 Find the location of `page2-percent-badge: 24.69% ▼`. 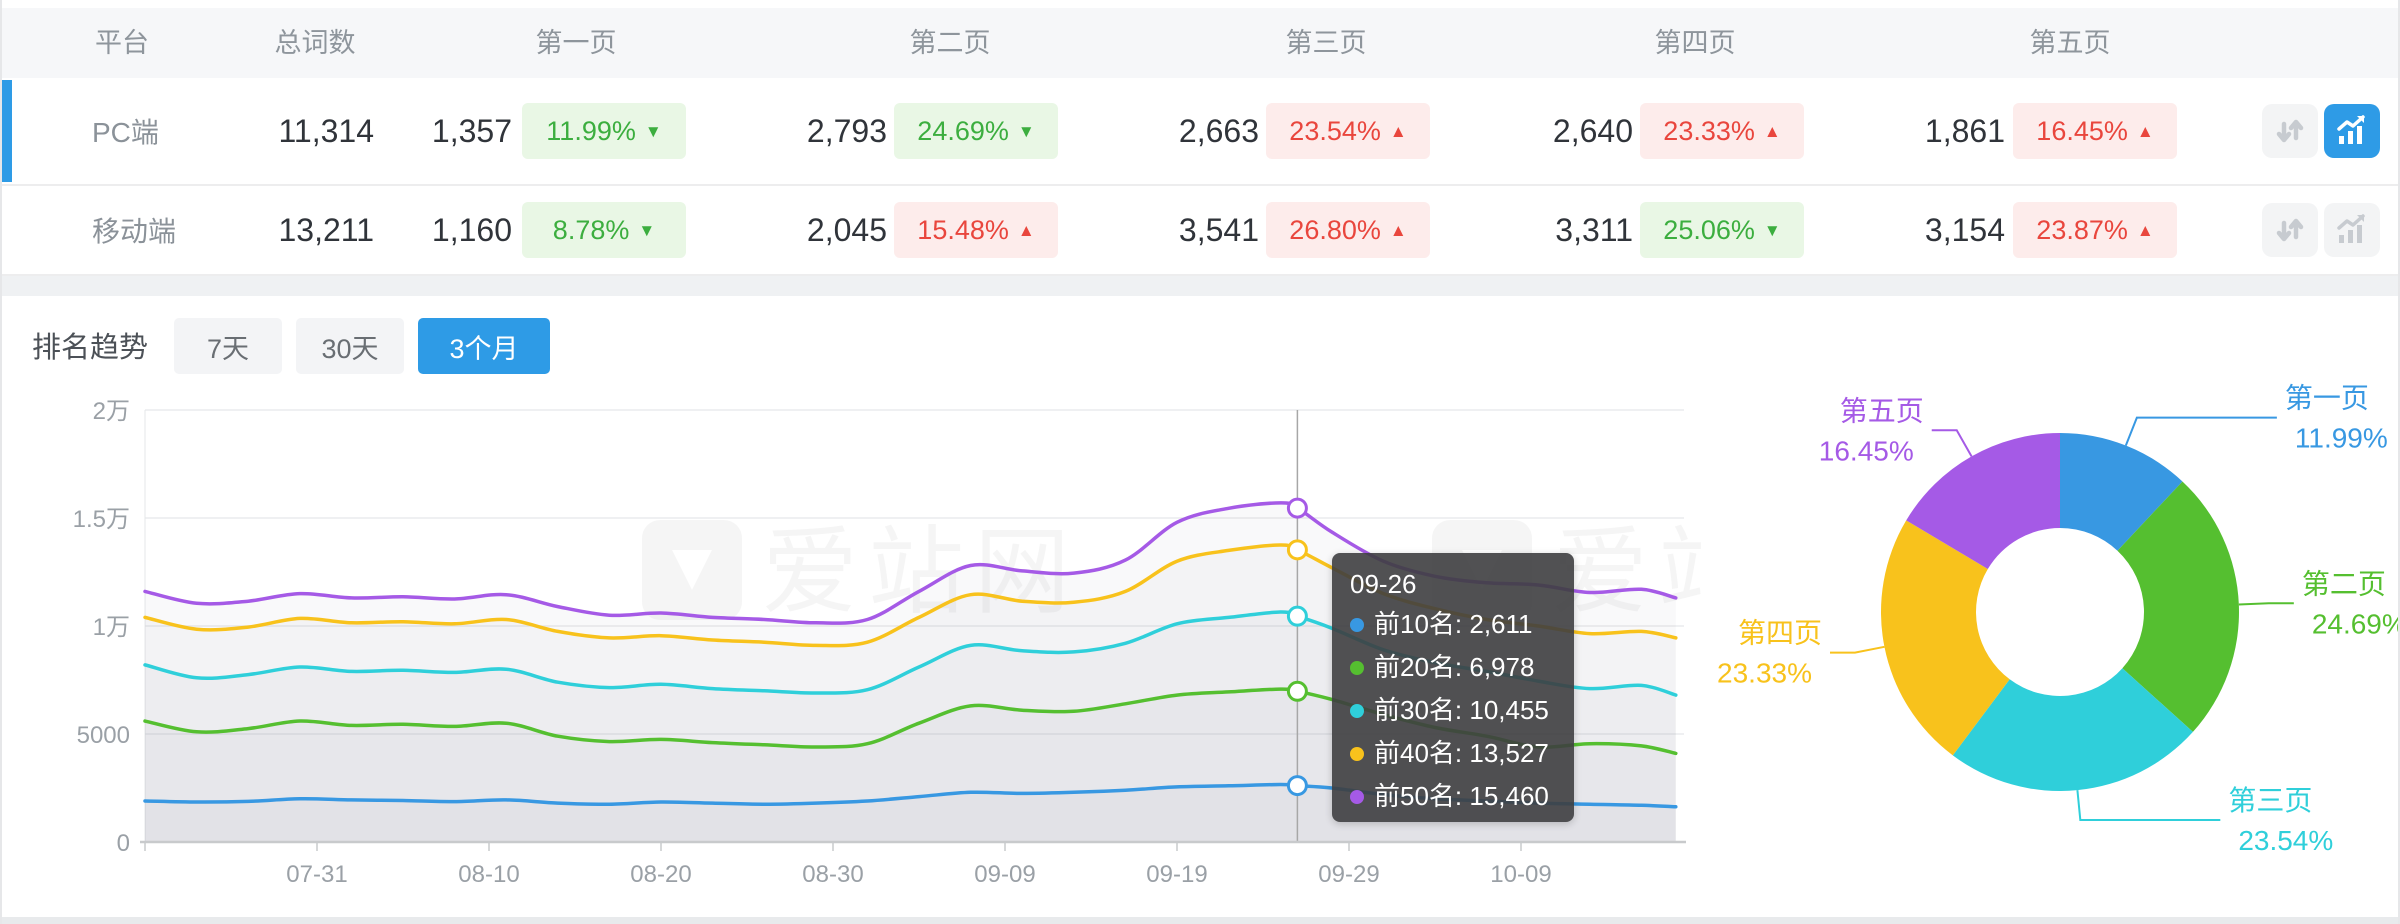

page2-percent-badge: 24.69% ▼ is located at coordinates (976, 131).